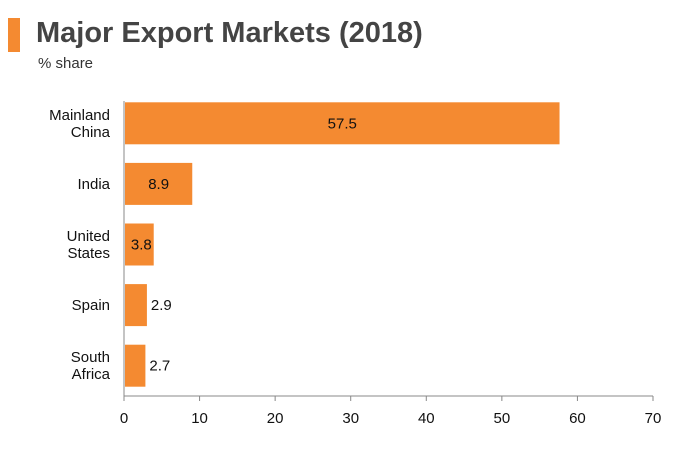 This screenshot has width=700, height=452. I want to click on x-tick-label: 0, so click(124, 418).